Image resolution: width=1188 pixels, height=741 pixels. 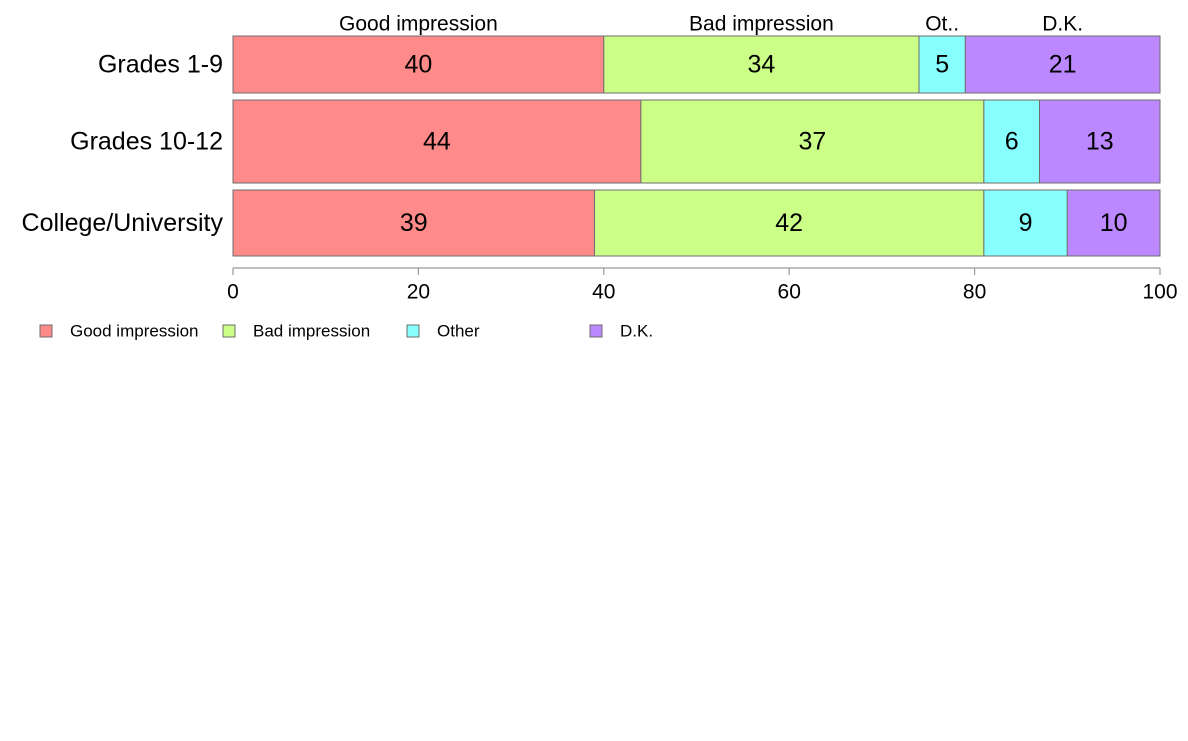 I want to click on data-label-grades-1-9-other: 5, so click(x=942, y=65).